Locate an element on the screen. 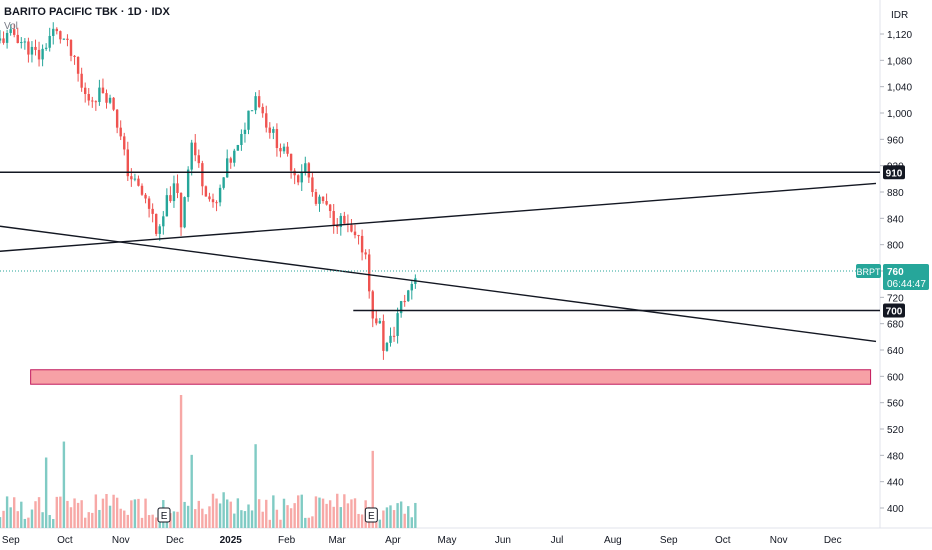 This screenshot has width=932, height=550. price-tick-label: 840 is located at coordinates (895, 219).